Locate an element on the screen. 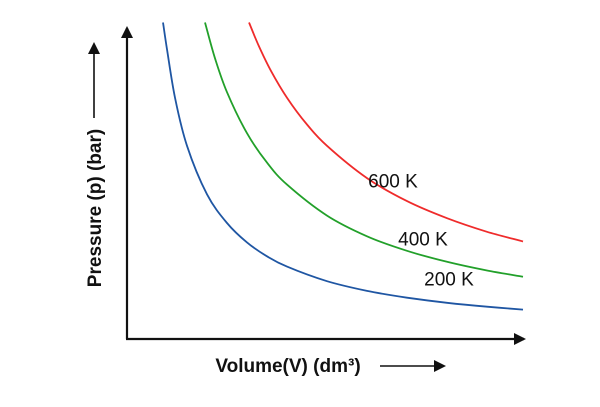  curve-labels-group: 200 K 400 K 600 K is located at coordinates (421, 231).